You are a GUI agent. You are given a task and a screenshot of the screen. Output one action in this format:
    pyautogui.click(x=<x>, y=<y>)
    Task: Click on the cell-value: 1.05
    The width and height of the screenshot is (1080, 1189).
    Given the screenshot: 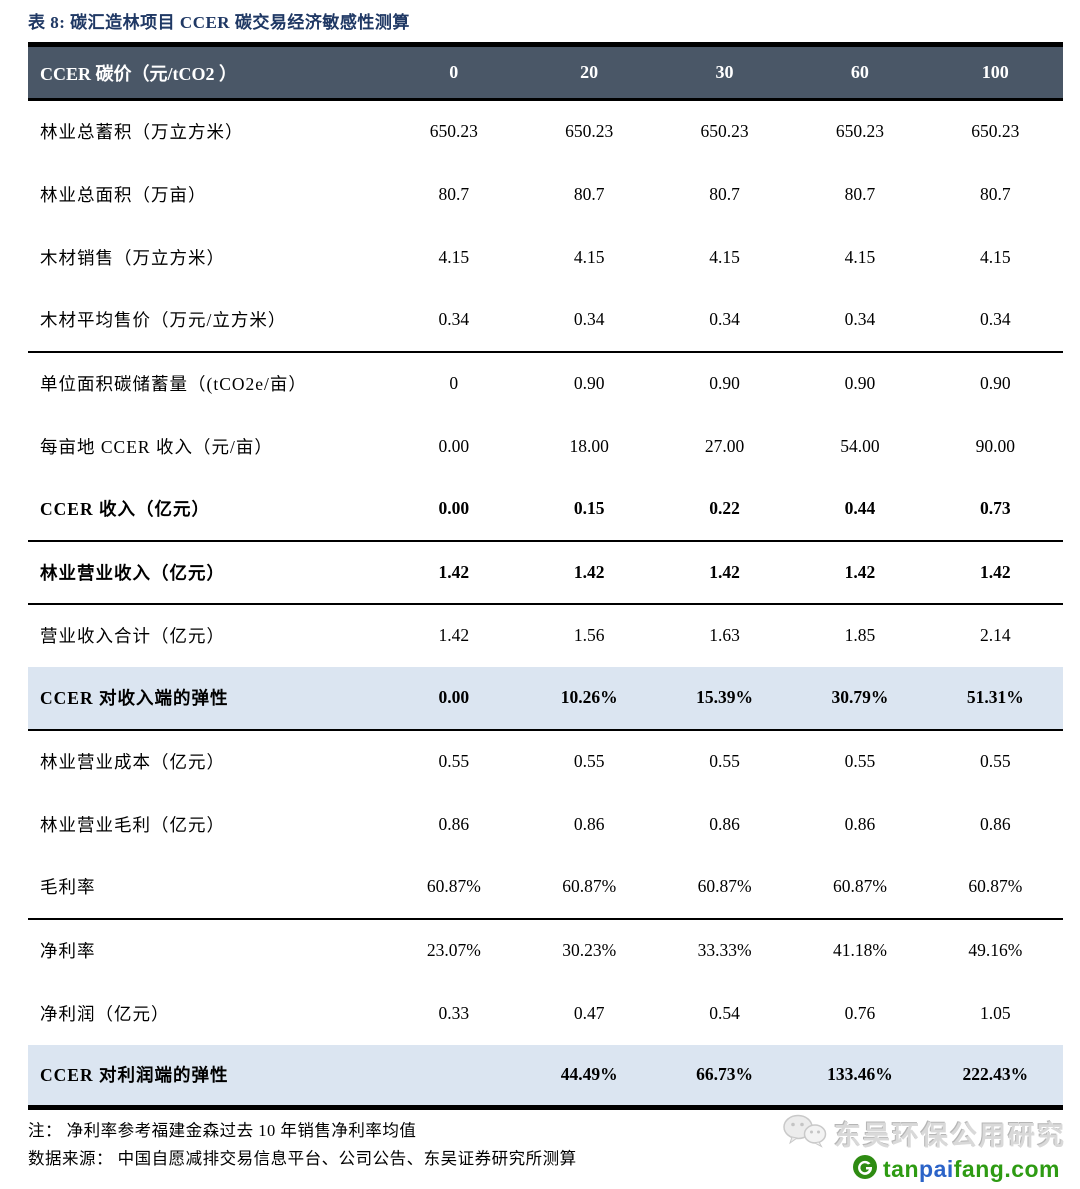 What is the action you would take?
    pyautogui.click(x=995, y=1013)
    